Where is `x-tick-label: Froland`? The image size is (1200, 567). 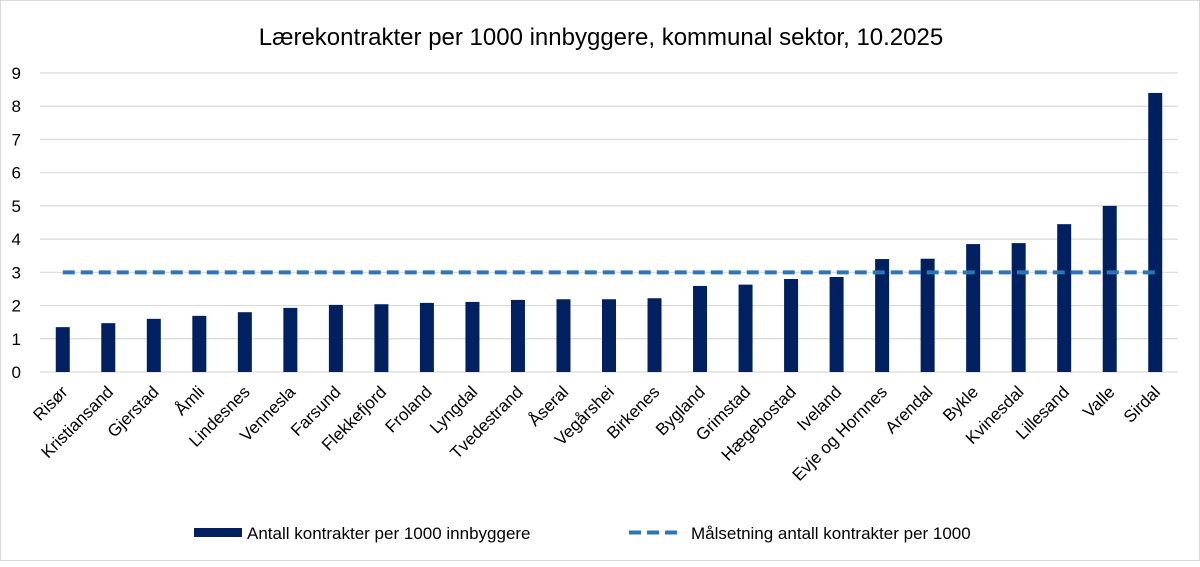
x-tick-label: Froland is located at coordinates (409, 409).